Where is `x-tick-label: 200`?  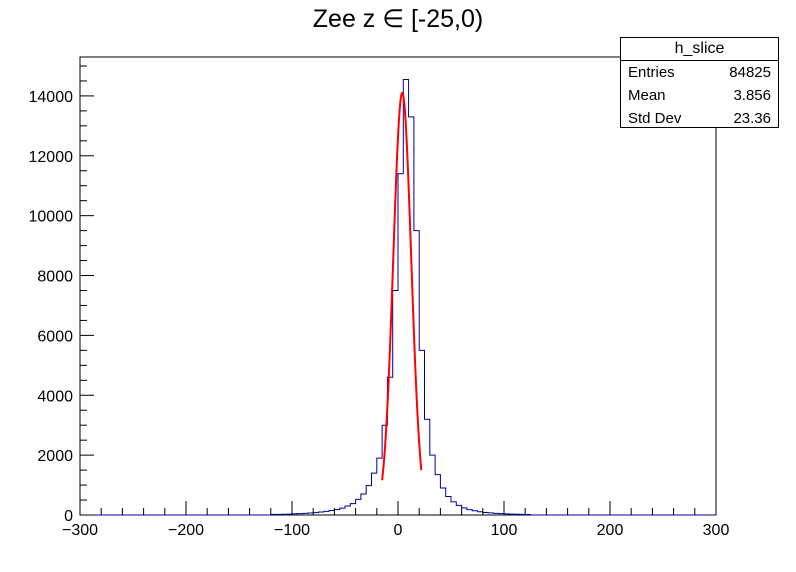 x-tick-label: 200 is located at coordinates (610, 530).